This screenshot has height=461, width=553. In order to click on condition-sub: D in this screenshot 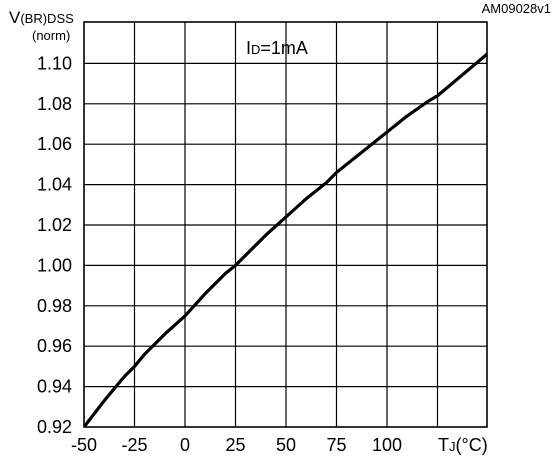, I will do `click(255, 49)`.